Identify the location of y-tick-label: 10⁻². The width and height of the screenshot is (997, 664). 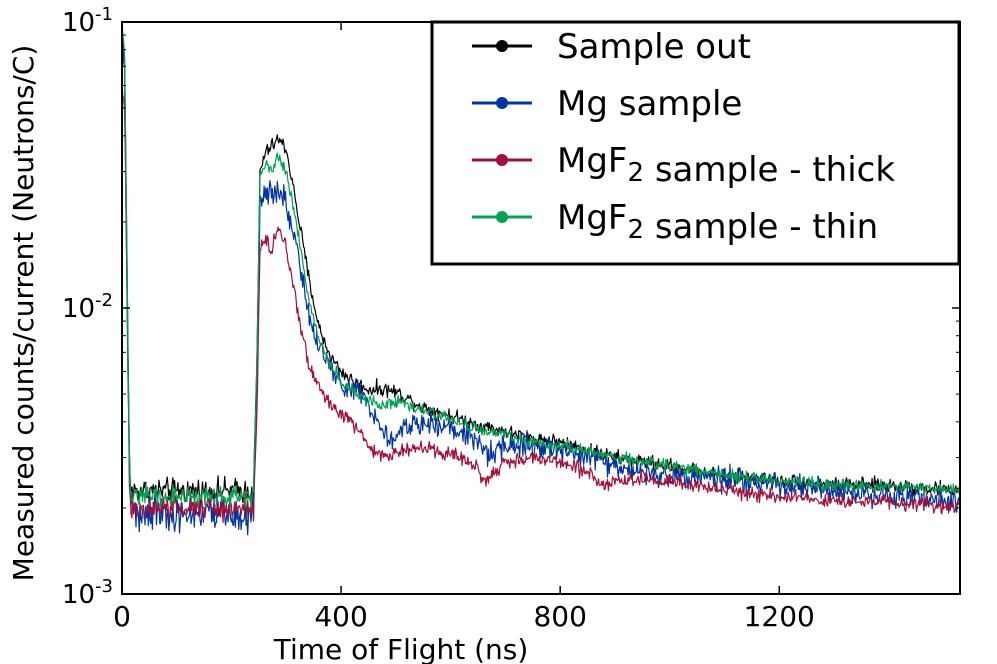
(87, 307).